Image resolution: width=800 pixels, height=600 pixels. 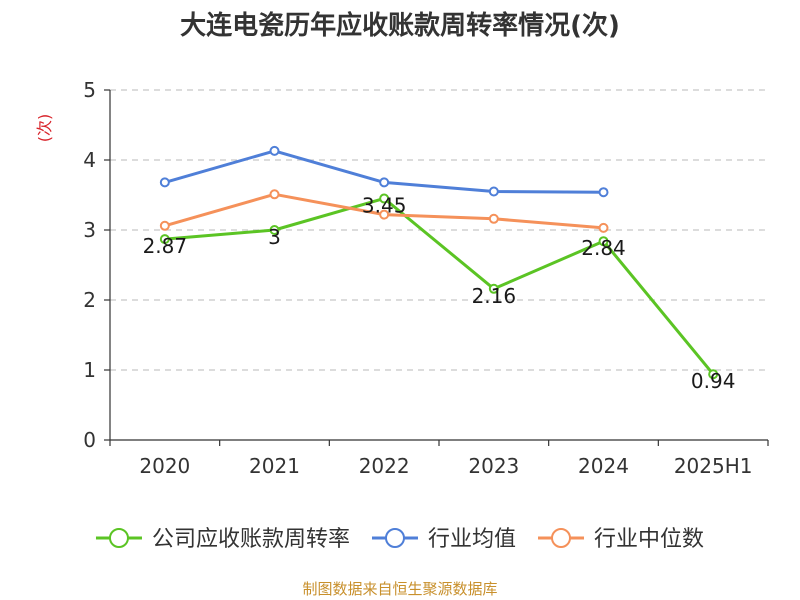 What do you see at coordinates (89, 300) in the screenshot?
I see `y-tick-label: 2` at bounding box center [89, 300].